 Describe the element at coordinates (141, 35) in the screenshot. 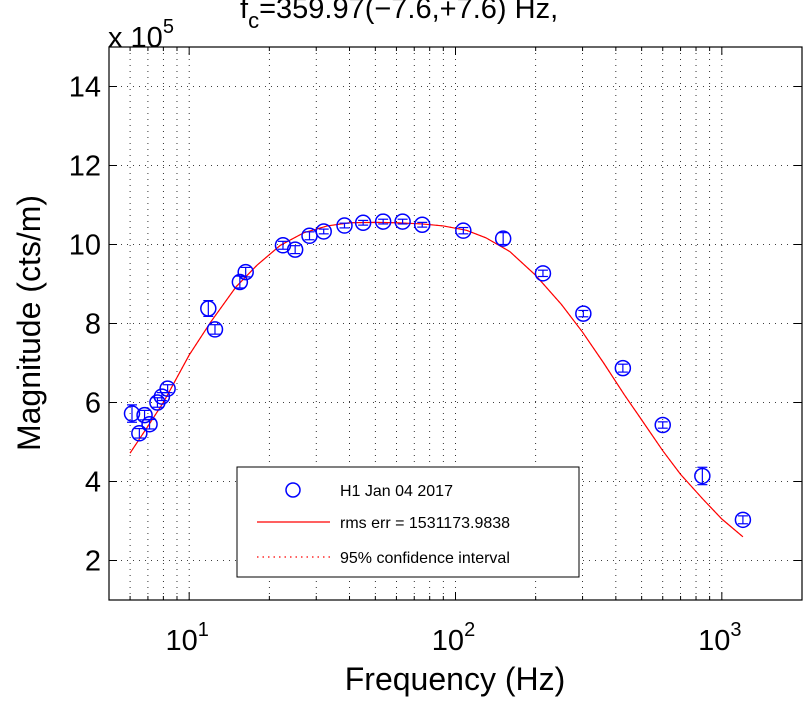

I see `y-multiplier: x 105` at that location.